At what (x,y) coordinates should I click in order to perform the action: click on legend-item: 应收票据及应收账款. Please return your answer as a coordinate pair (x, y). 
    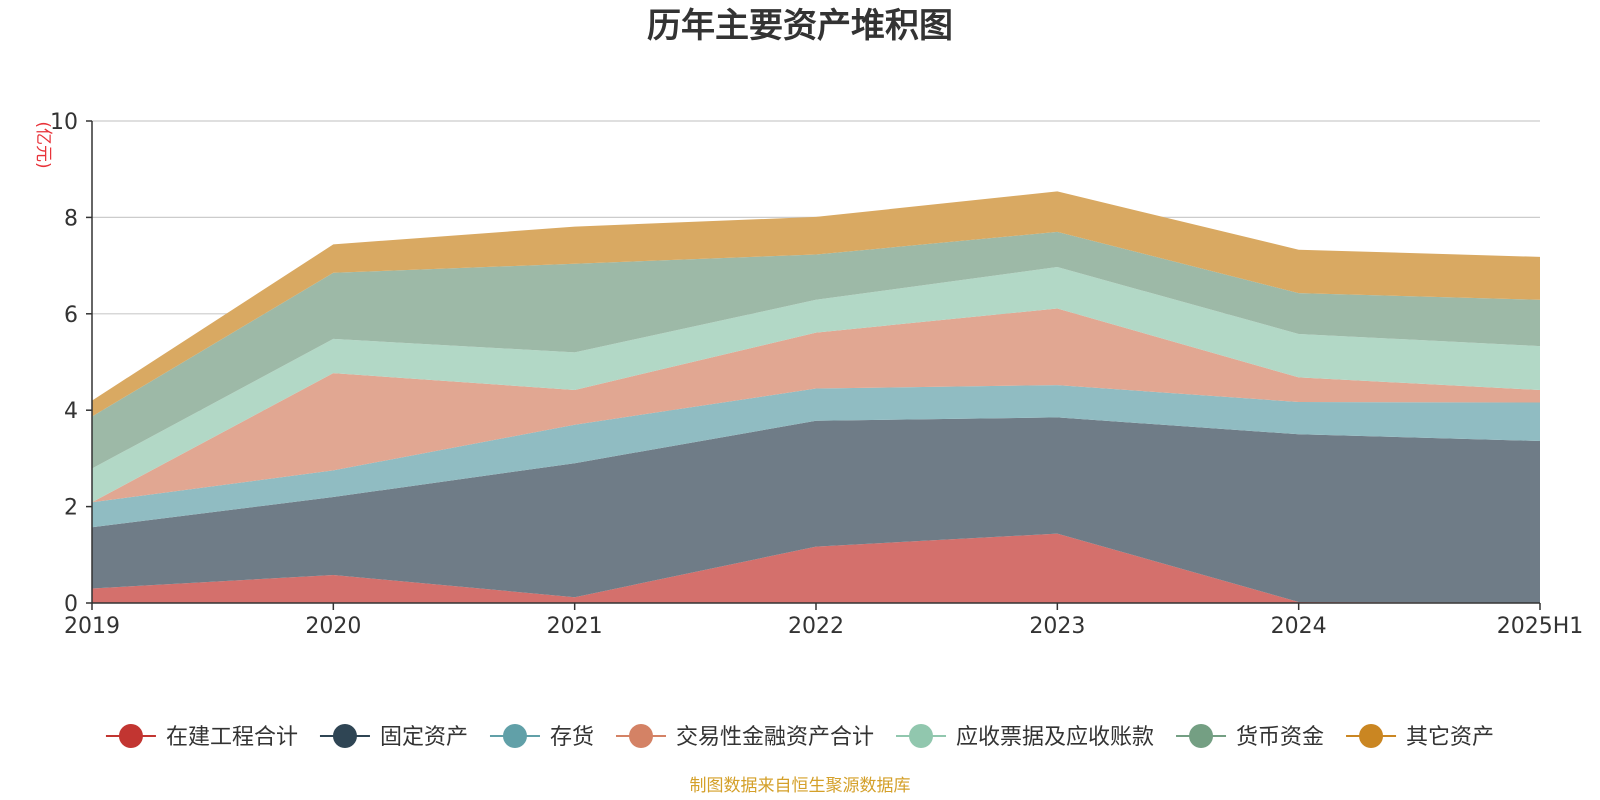
    Looking at the image, I should click on (1025, 737).